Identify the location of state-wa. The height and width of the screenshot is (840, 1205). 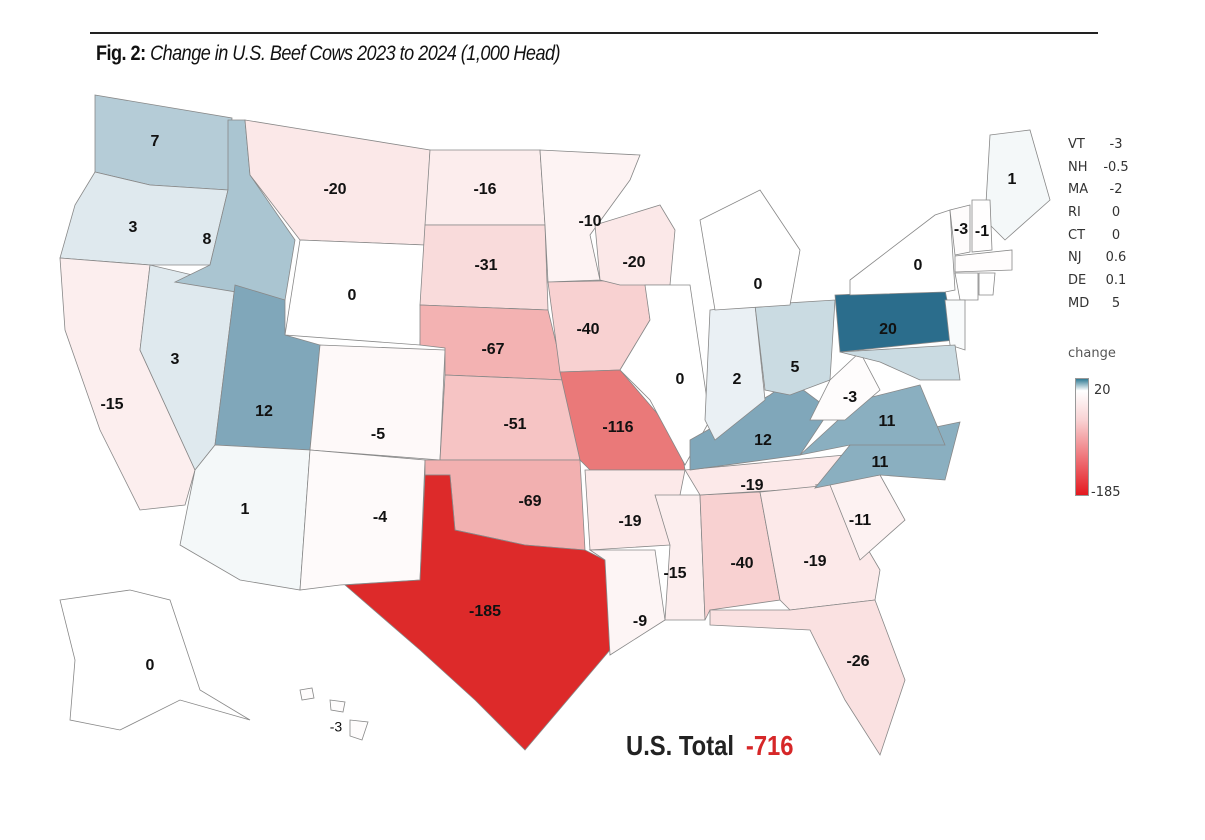
(163, 142).